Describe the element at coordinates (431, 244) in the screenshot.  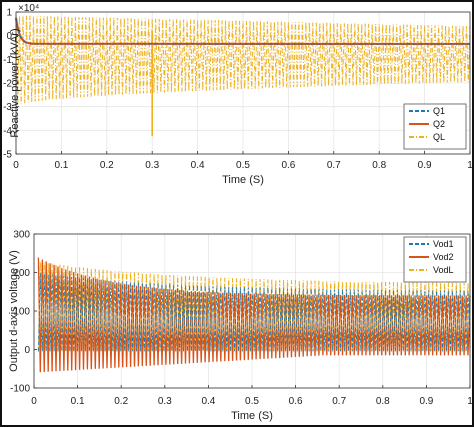
I see `legend-item: Vod1` at that location.